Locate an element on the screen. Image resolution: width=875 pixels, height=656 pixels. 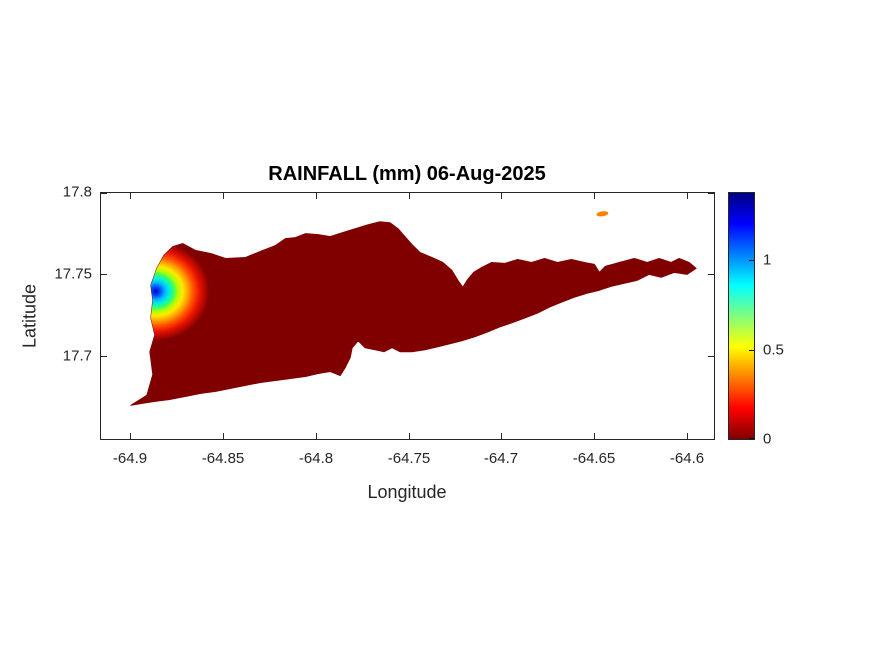
colorbar-tick-label: 0 is located at coordinates (767, 439).